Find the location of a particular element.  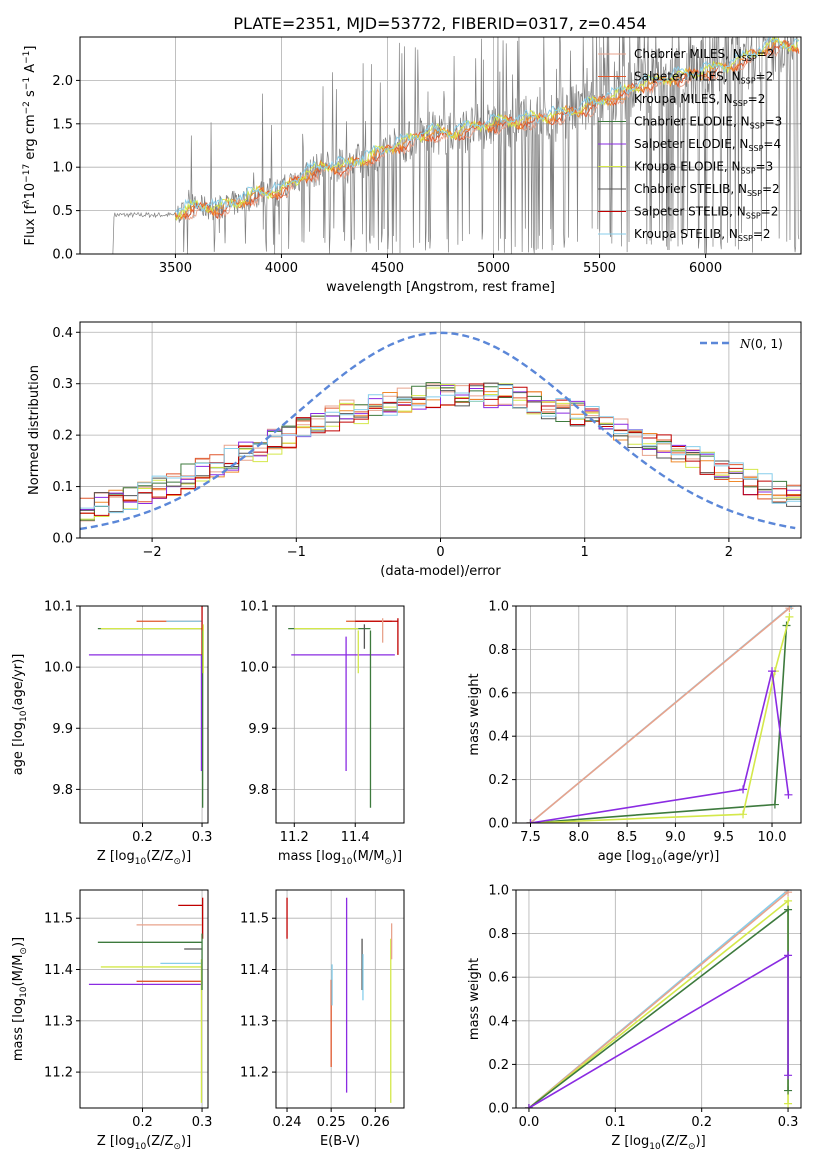

y-axis-label-part: (age/yr)] is located at coordinates (18, 682).